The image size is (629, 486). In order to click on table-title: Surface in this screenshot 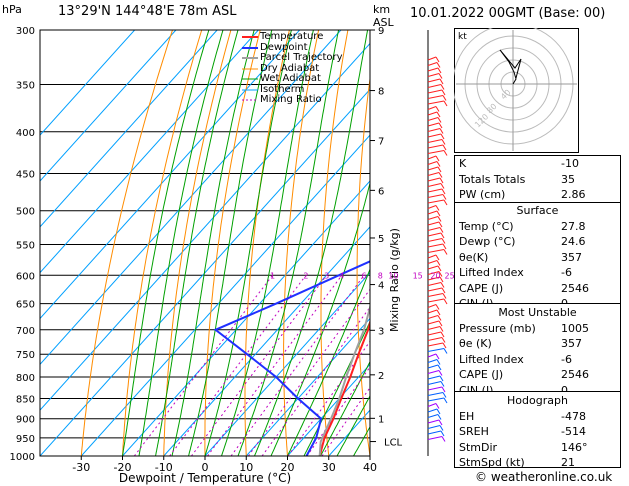, I will do `click(537, 211)`.